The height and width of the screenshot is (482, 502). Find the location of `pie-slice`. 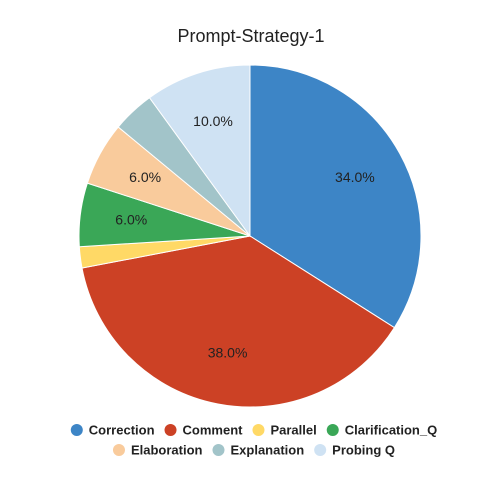

pie-slice is located at coordinates (199, 151).